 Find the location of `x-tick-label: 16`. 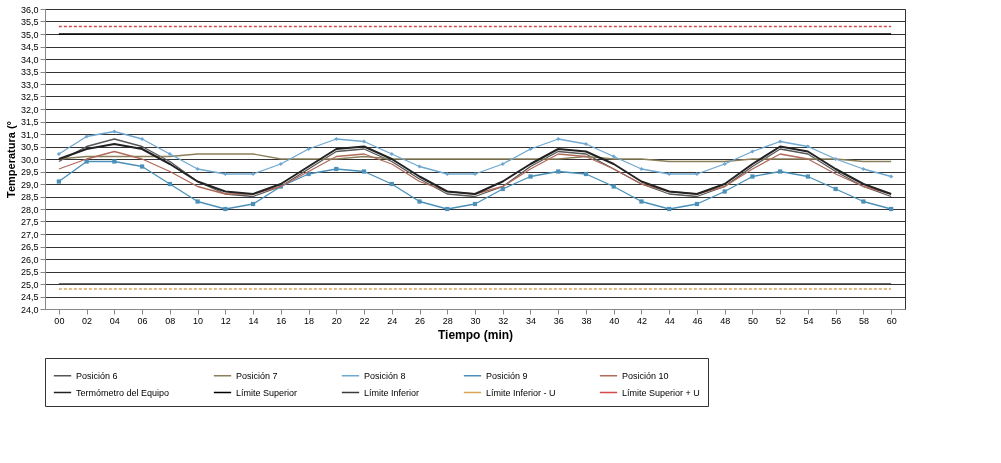

x-tick-label: 16 is located at coordinates (281, 320).